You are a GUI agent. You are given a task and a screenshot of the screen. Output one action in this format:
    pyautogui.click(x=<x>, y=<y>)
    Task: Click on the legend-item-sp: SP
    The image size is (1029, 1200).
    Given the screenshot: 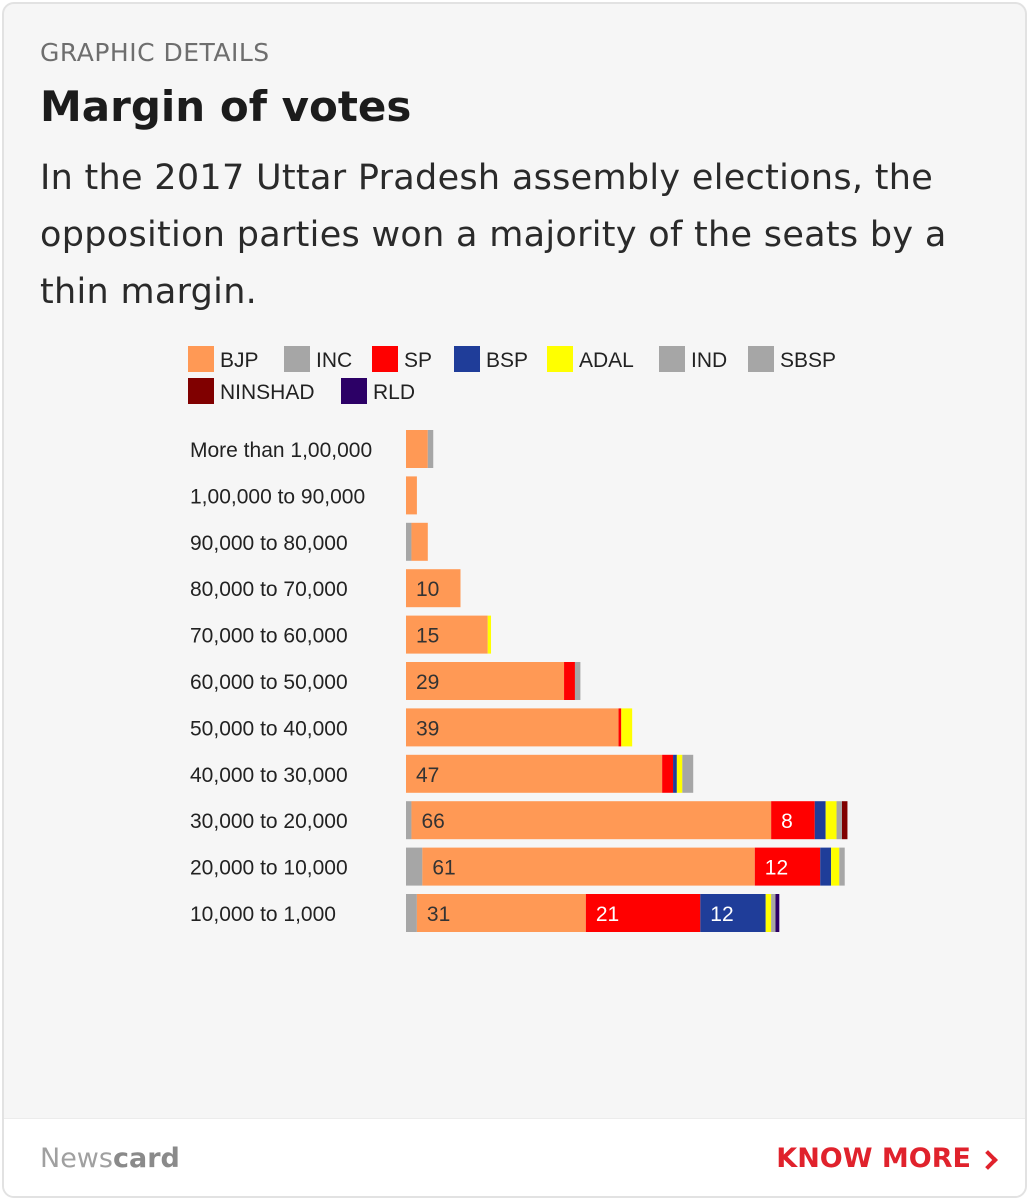 What is the action you would take?
    pyautogui.click(x=402, y=359)
    